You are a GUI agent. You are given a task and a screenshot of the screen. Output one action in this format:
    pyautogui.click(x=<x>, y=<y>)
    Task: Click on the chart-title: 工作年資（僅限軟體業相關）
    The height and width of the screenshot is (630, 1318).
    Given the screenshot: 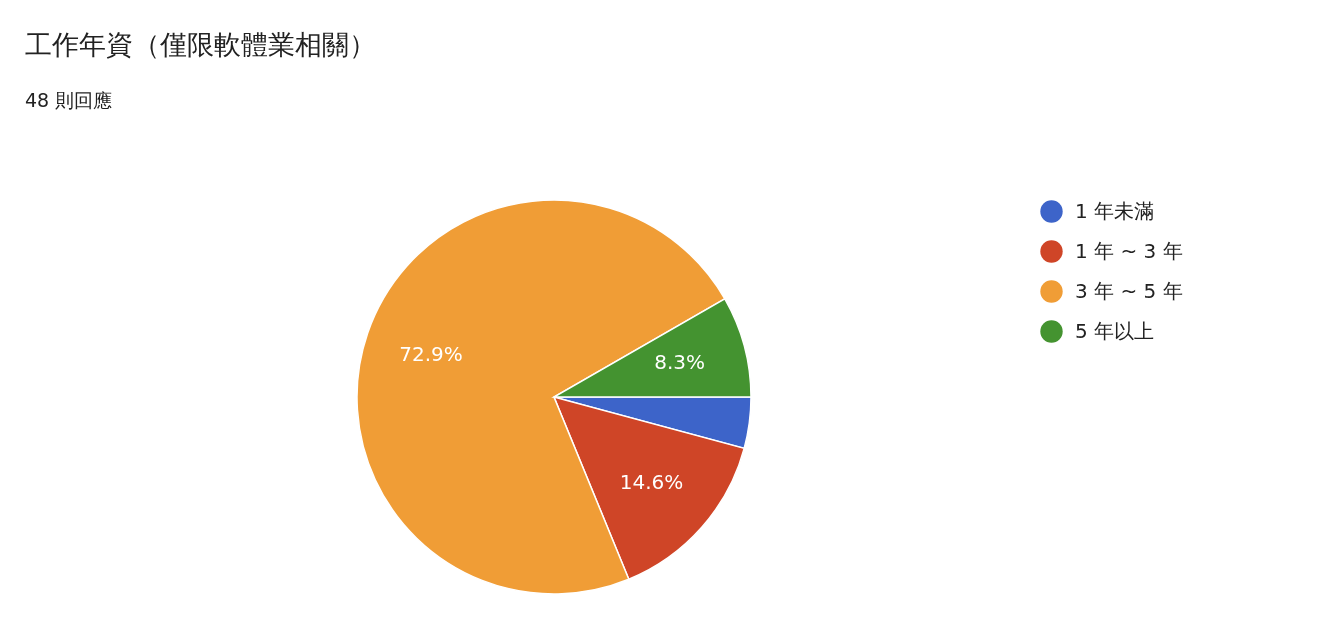 What is the action you would take?
    pyautogui.click(x=200, y=44)
    